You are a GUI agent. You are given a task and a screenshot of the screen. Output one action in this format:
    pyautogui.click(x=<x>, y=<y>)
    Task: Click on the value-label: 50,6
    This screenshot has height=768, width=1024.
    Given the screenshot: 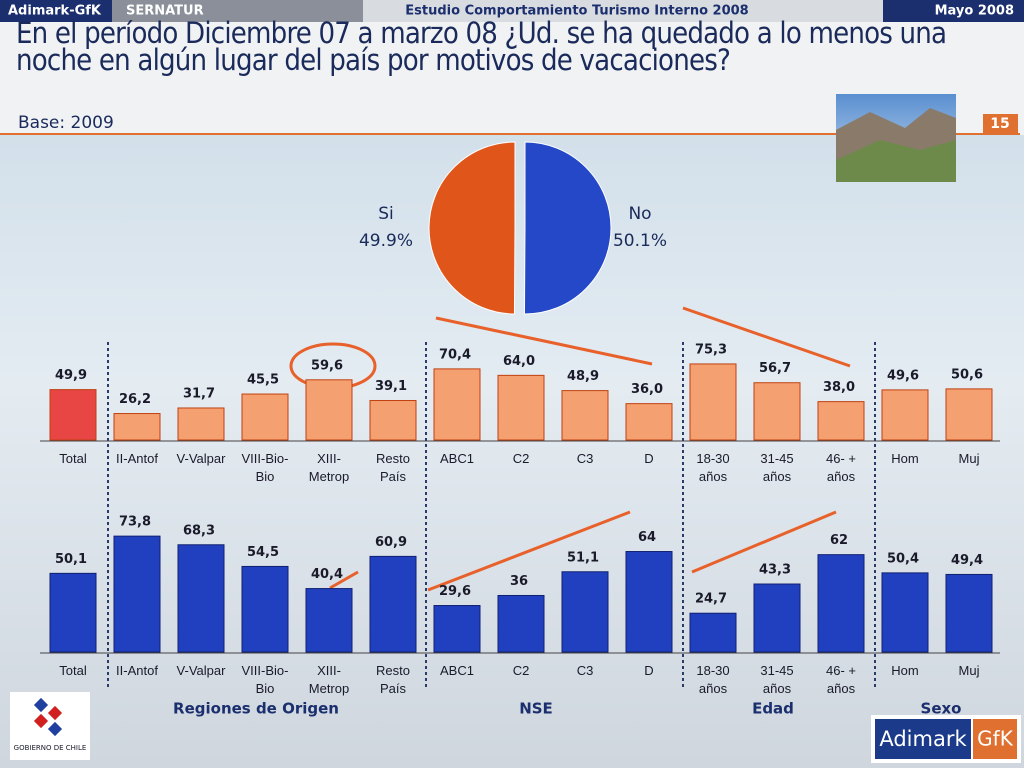 What is the action you would take?
    pyautogui.click(x=967, y=374)
    